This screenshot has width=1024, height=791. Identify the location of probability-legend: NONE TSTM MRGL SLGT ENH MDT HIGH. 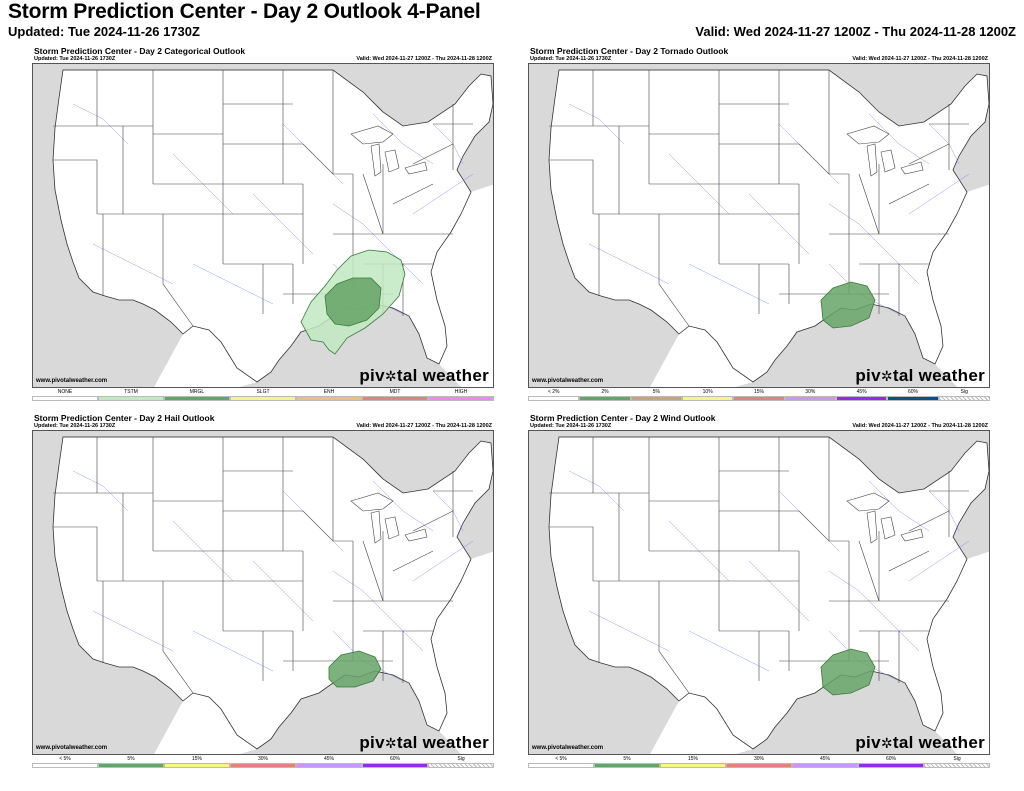
(263, 395).